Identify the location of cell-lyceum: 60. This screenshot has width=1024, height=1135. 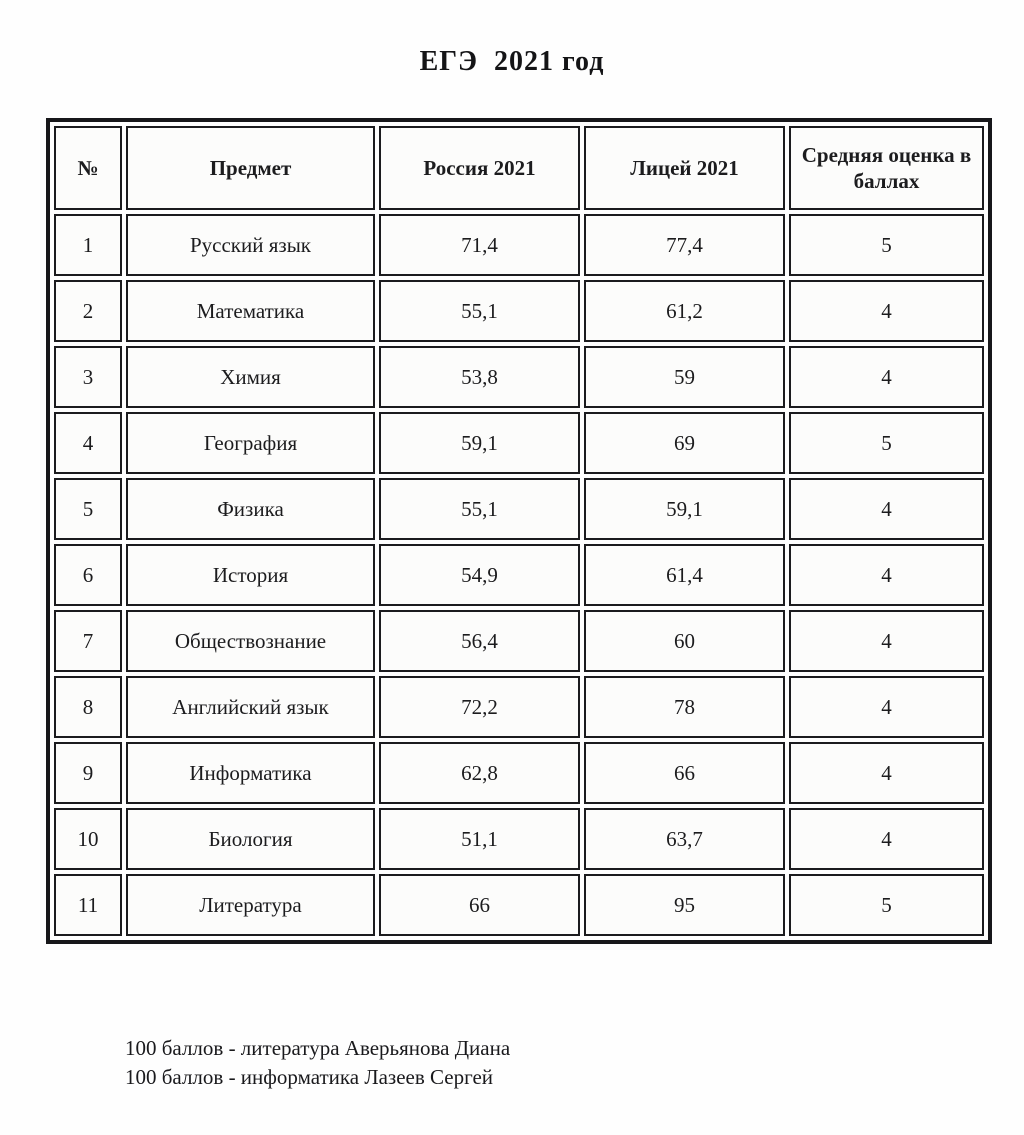
(684, 641).